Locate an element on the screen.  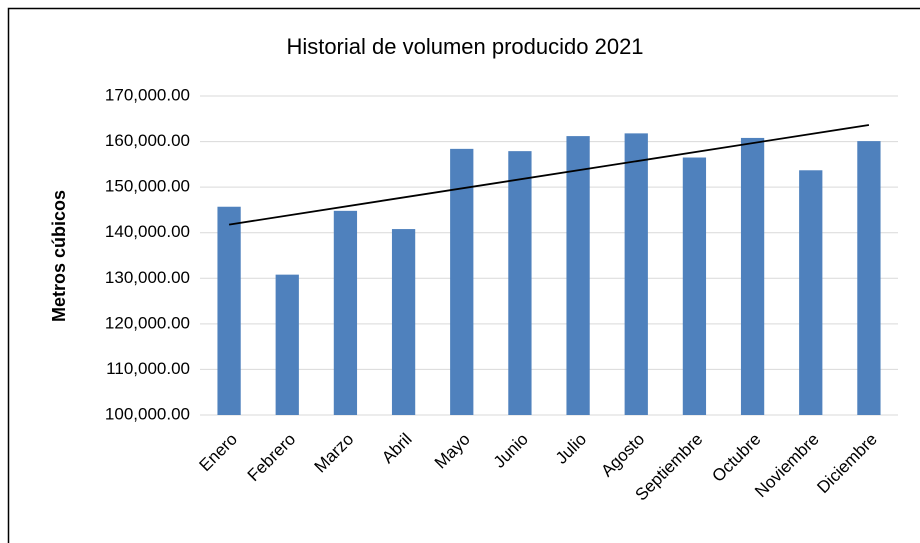
y-axis-label: Metros cúbicos is located at coordinates (59, 256).